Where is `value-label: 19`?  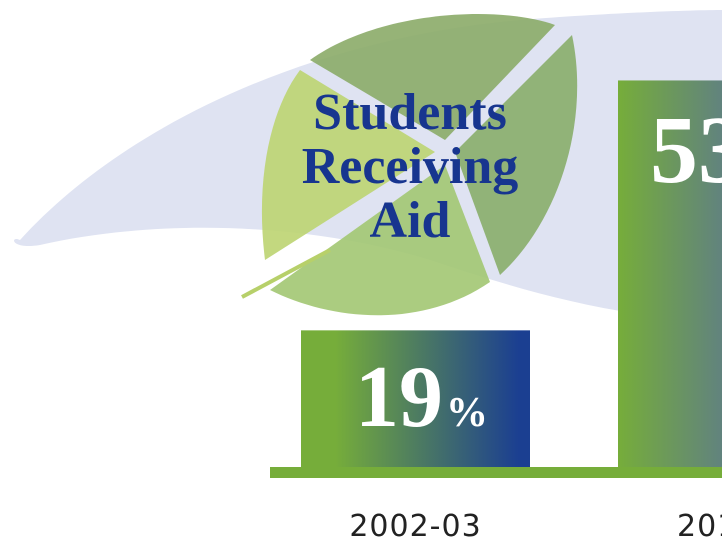 value-label: 19 is located at coordinates (399, 397).